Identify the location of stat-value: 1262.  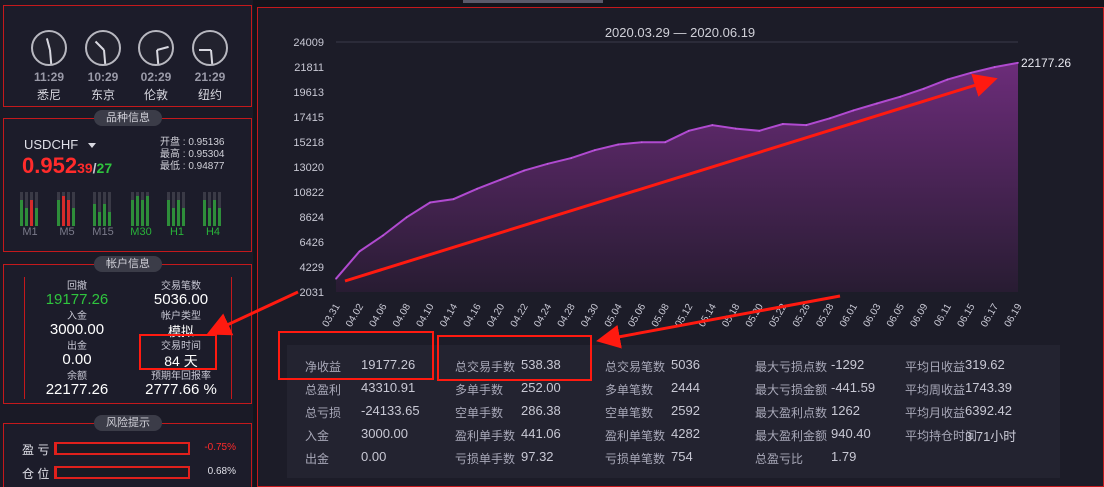
(845, 410).